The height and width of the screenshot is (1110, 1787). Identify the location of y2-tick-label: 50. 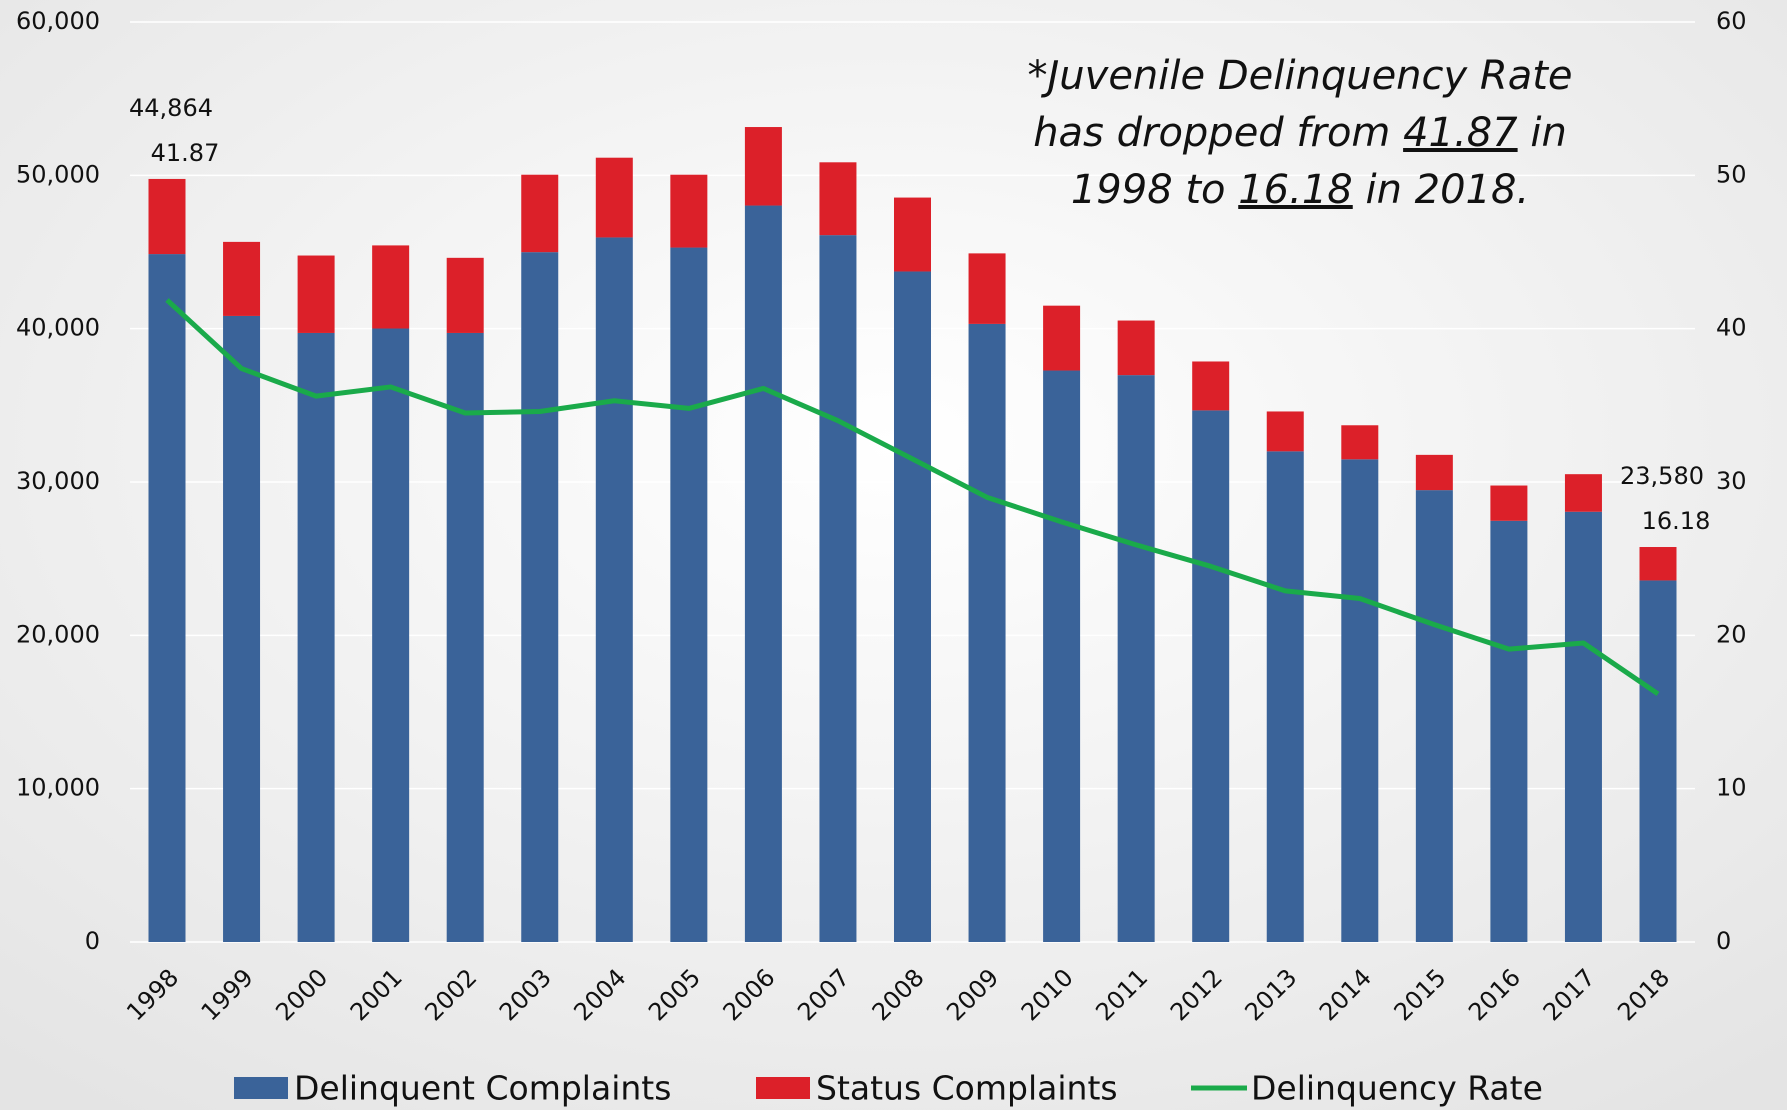
(1731, 174).